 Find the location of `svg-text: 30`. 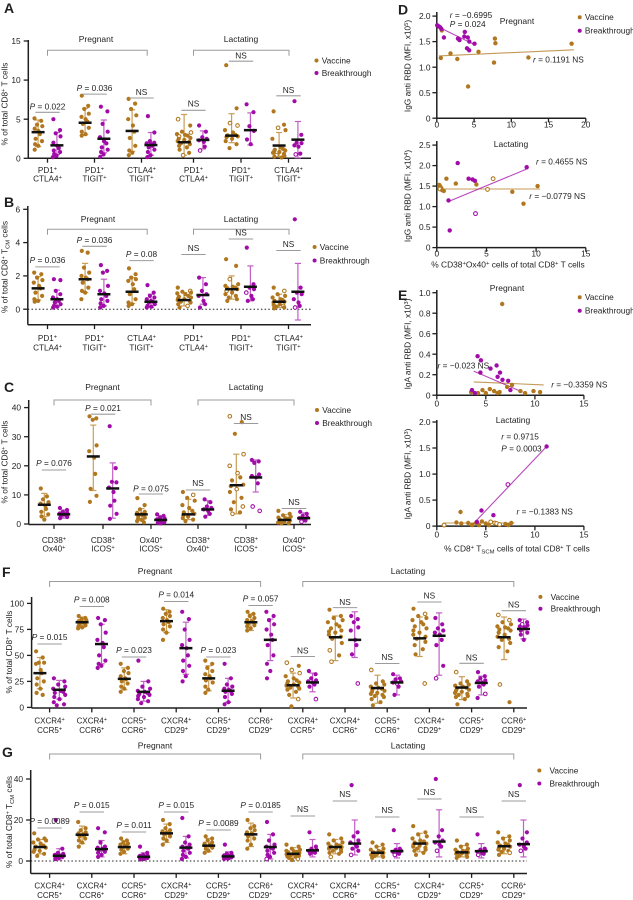

svg-text: 30 is located at coordinates (17, 437).